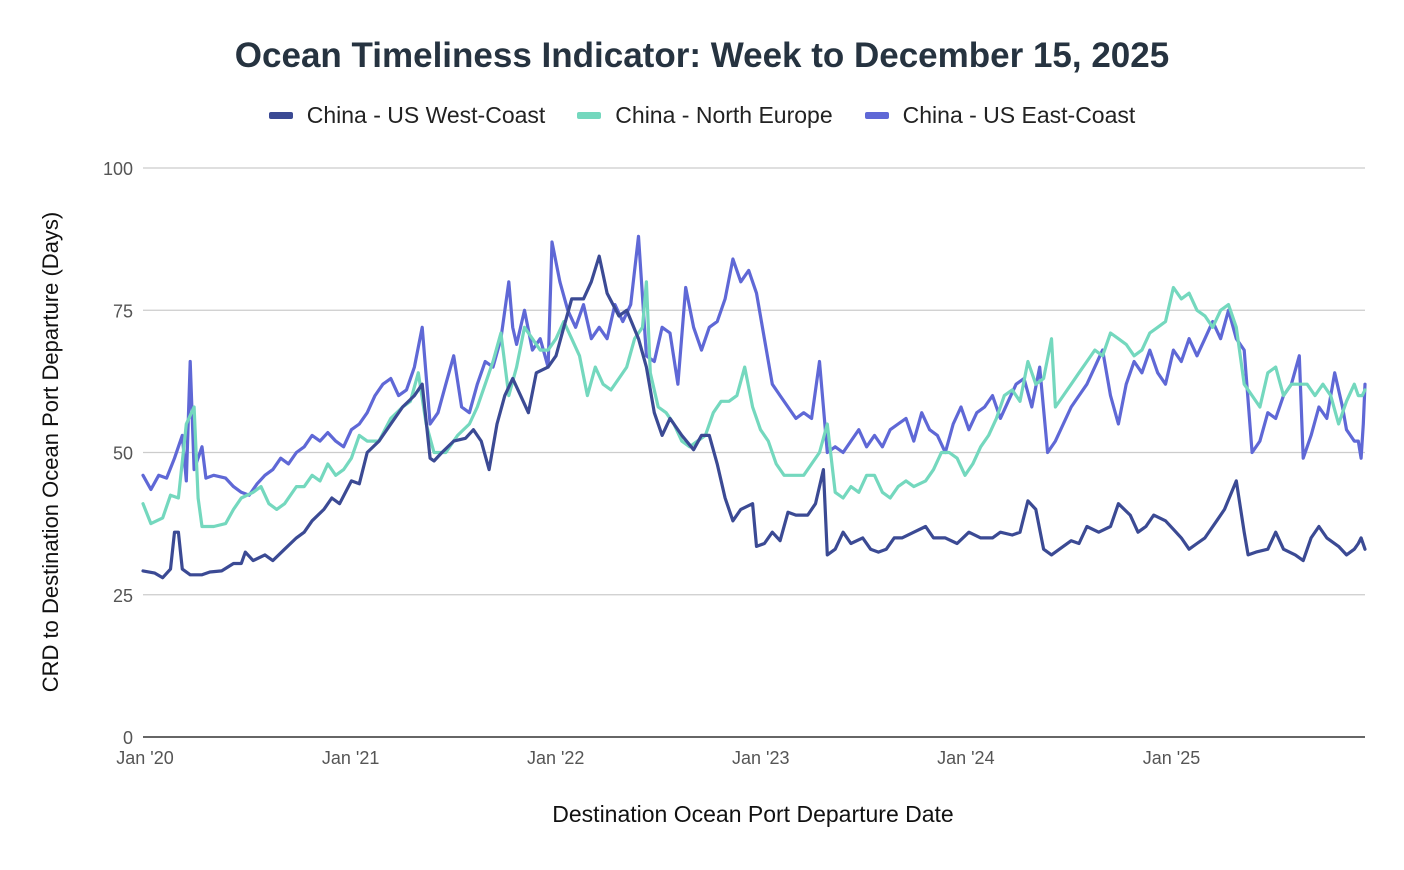 The image size is (1404, 870). I want to click on legend-item-us-west-coast: China - US West-Coast, so click(407, 115).